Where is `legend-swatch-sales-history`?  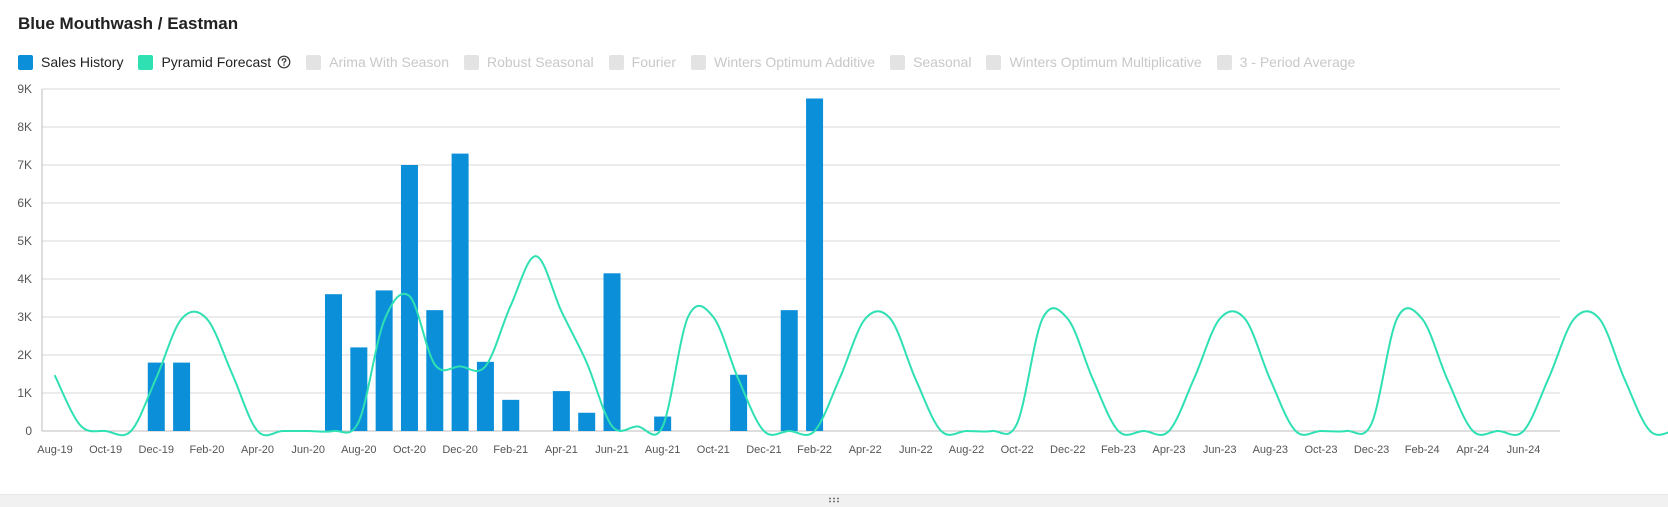 legend-swatch-sales-history is located at coordinates (25, 62).